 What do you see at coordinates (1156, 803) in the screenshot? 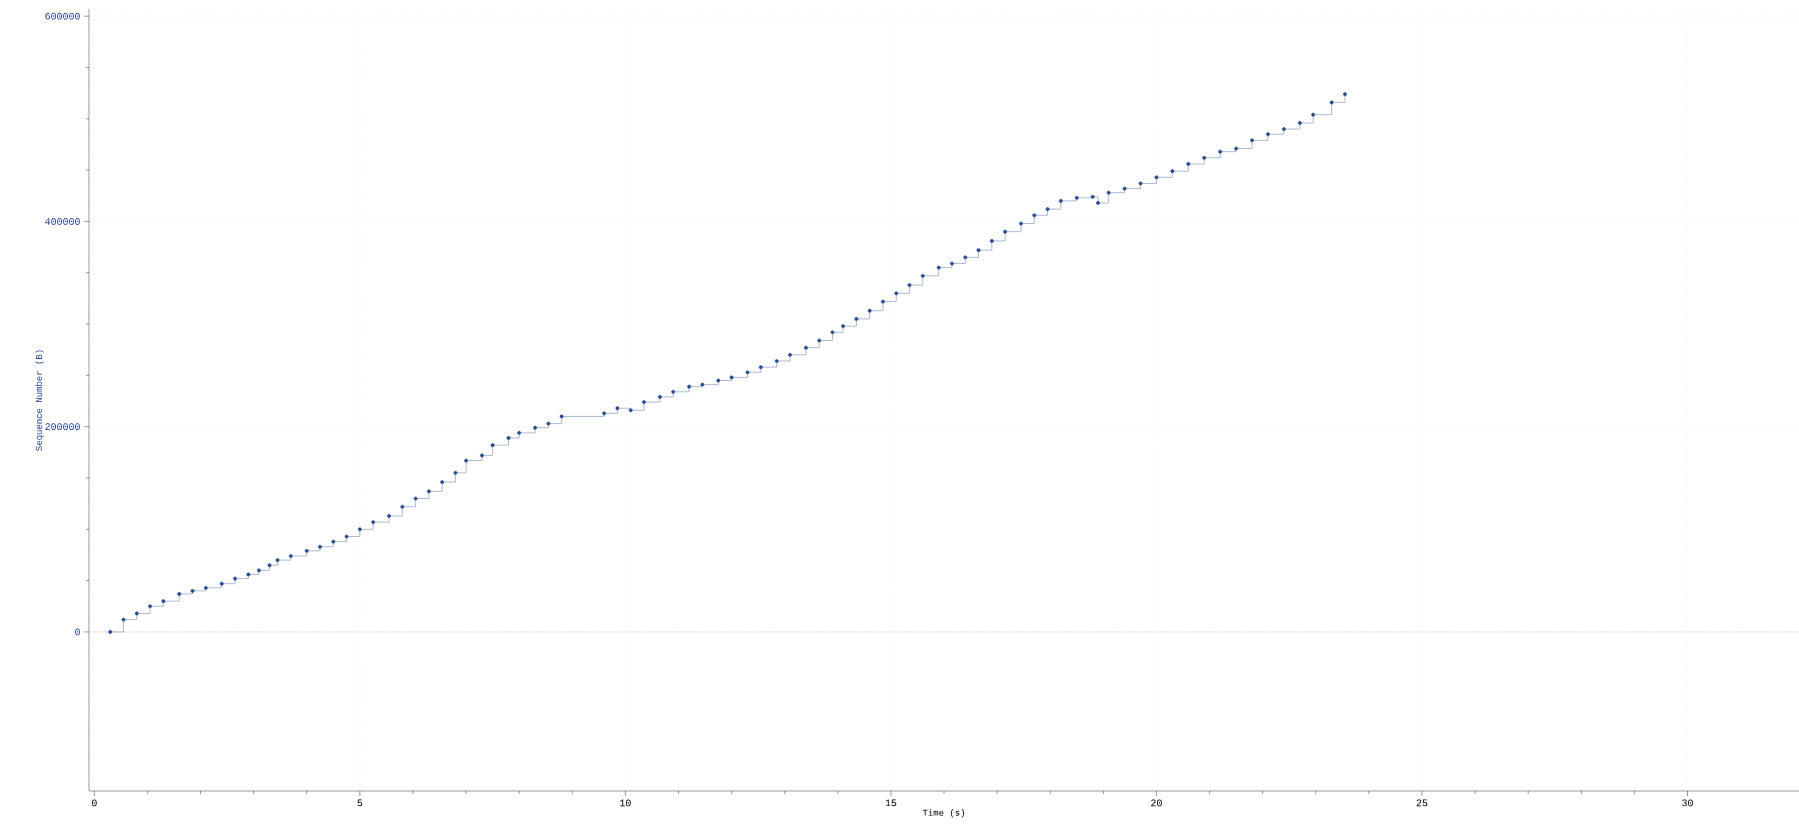
I see `x-tick-label: 20` at bounding box center [1156, 803].